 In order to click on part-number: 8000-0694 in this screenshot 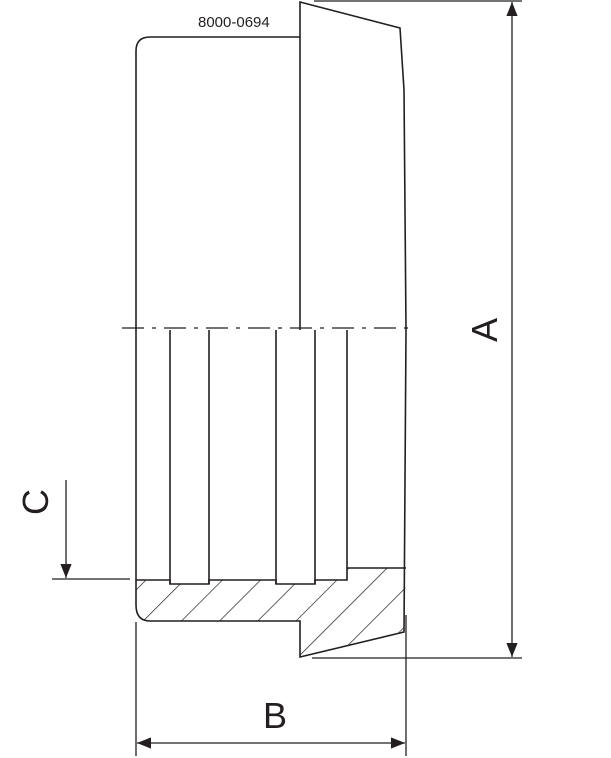, I will do `click(234, 22)`.